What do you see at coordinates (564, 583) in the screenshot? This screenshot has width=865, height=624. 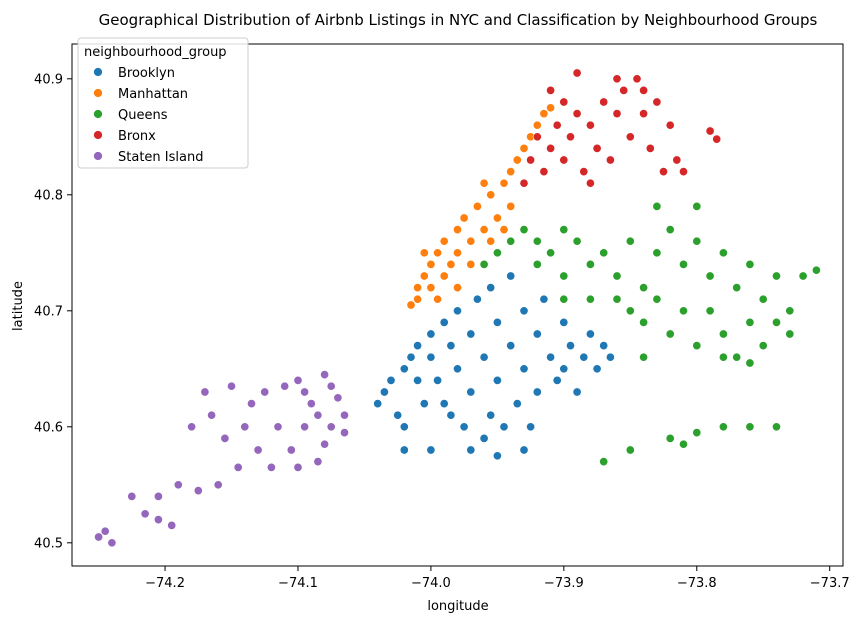 I see `x-tick-label: −73.9` at bounding box center [564, 583].